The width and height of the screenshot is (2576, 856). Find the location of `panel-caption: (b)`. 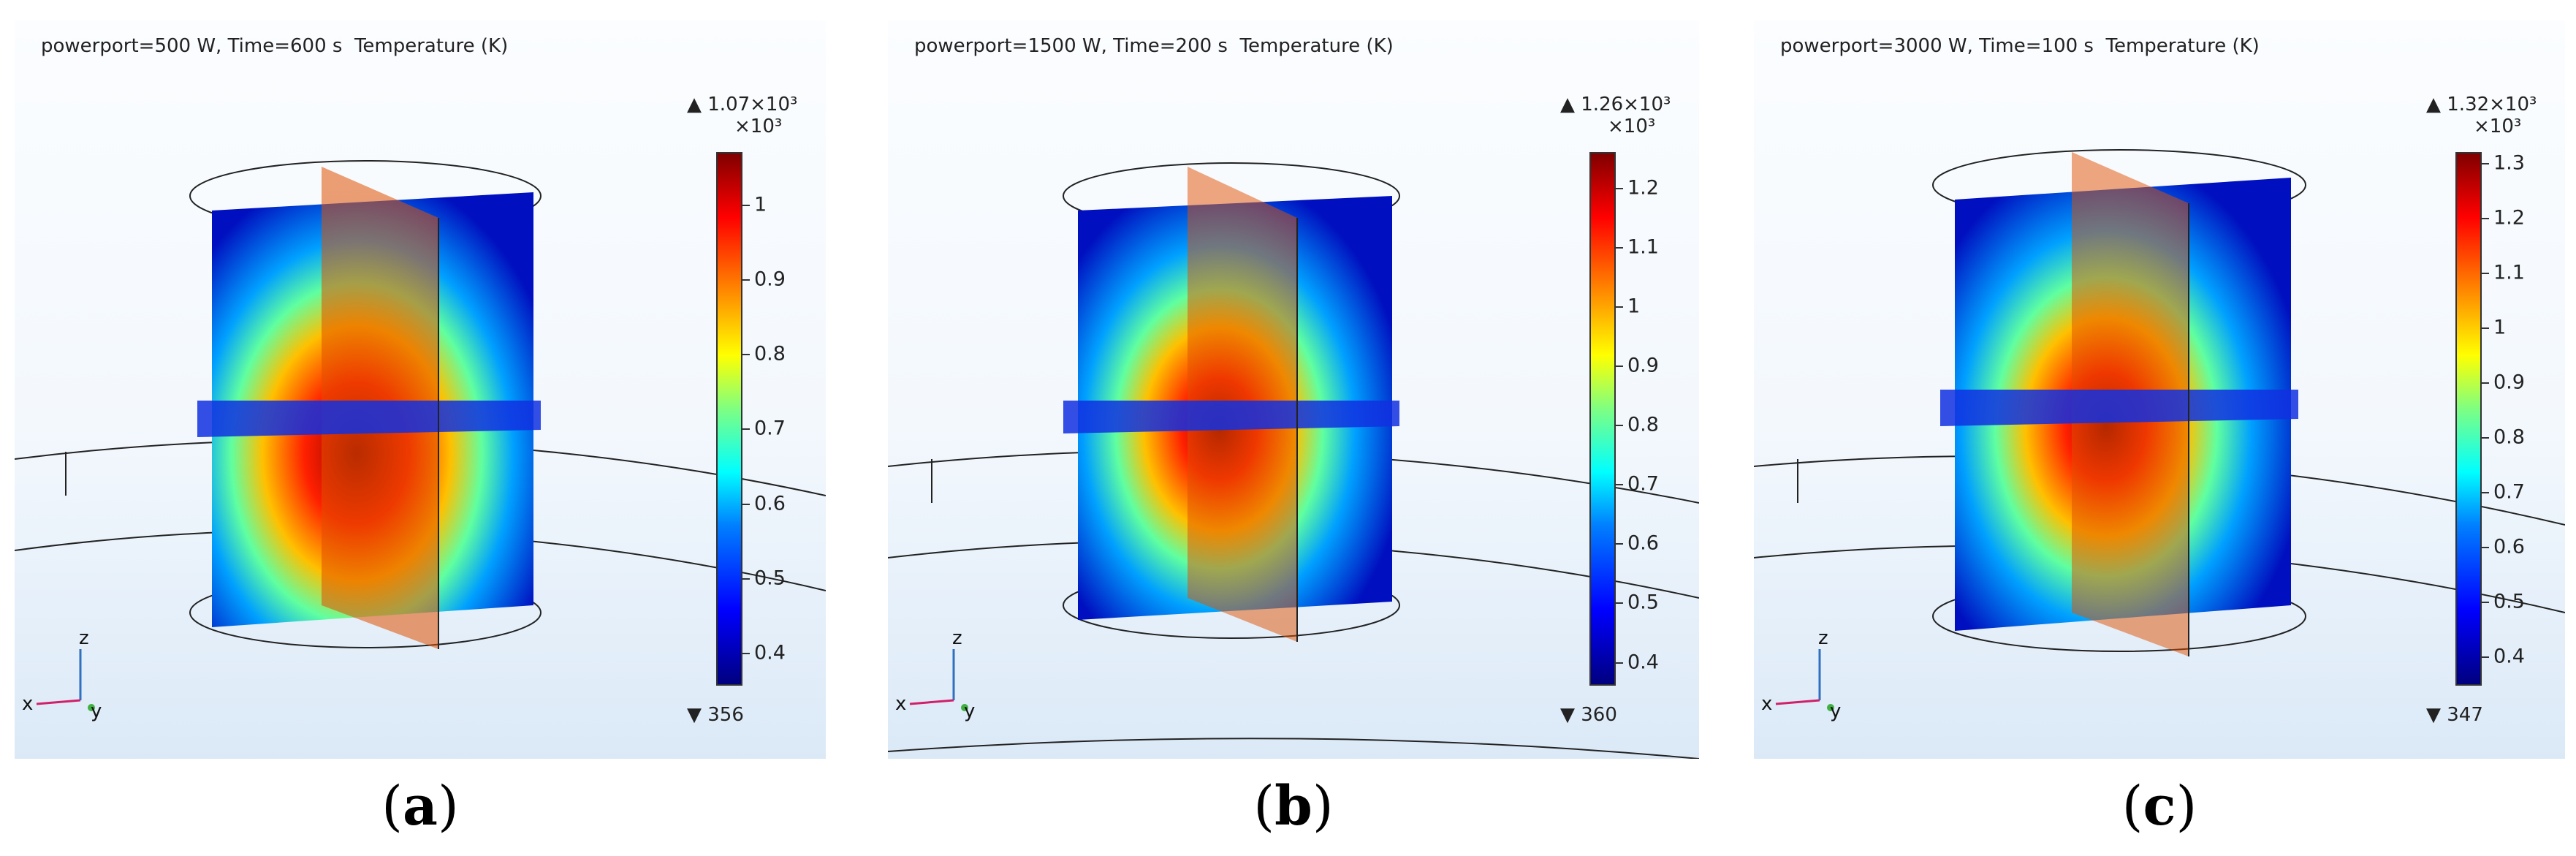

panel-caption: (b) is located at coordinates (1293, 806).